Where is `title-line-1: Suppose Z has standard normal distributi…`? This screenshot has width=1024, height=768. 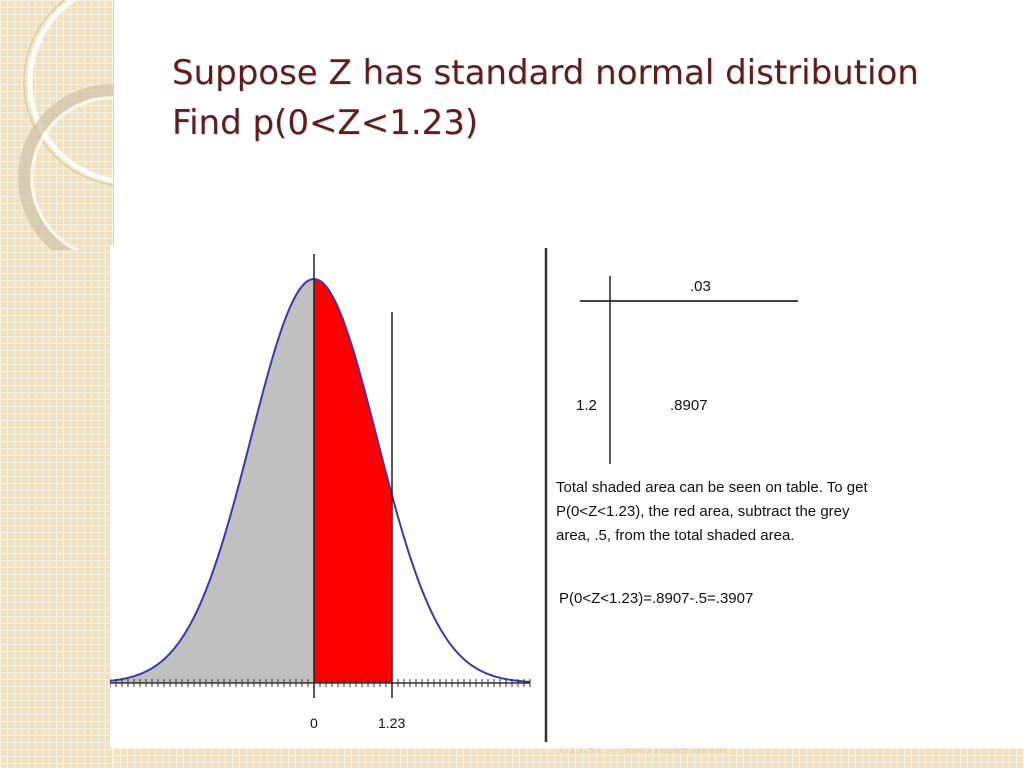 title-line-1: Suppose Z has standard normal distributi… is located at coordinates (545, 73).